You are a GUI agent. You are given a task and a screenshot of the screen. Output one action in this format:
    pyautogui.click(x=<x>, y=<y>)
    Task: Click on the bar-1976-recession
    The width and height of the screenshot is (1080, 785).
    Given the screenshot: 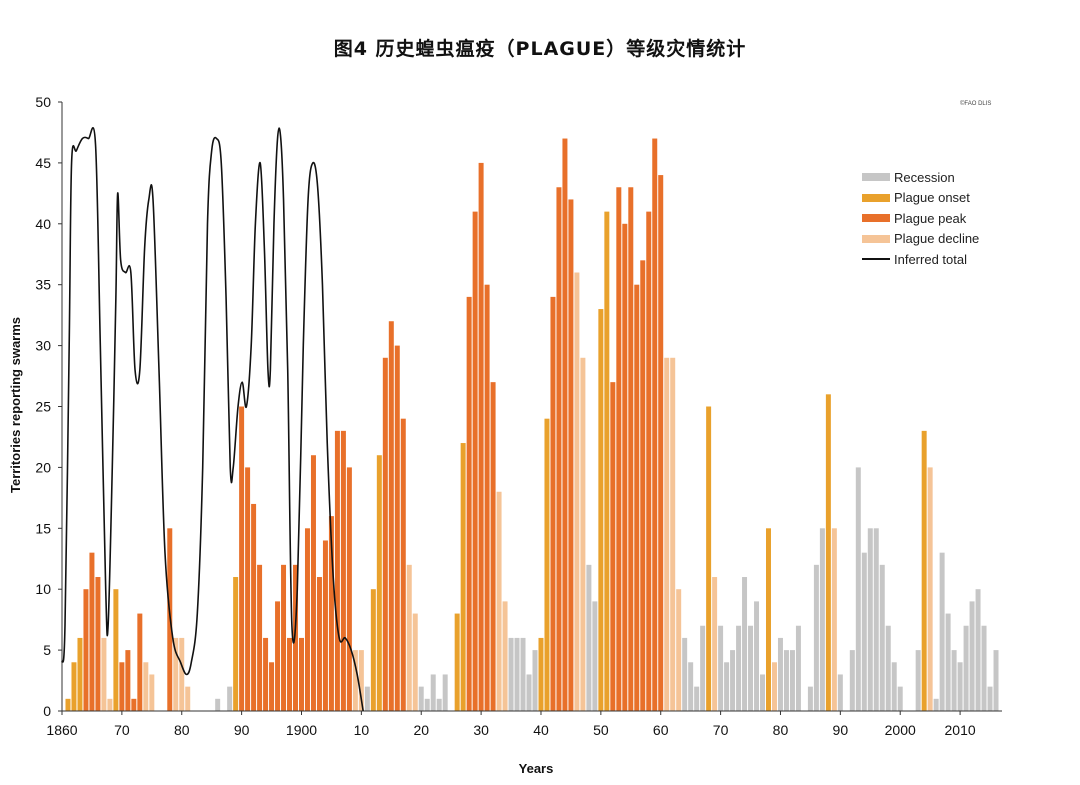 What is the action you would take?
    pyautogui.click(x=757, y=656)
    